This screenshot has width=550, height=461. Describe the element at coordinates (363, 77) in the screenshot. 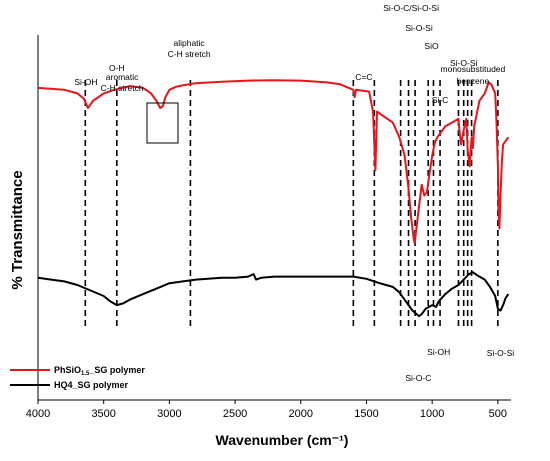

I see `band-annotation: C=C` at that location.